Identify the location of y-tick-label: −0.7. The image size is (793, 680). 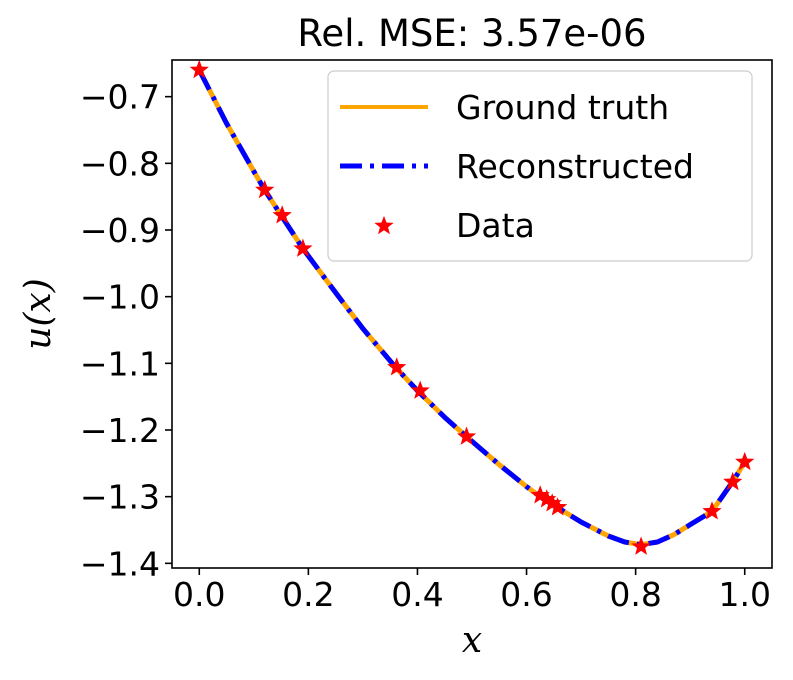
(120, 97).